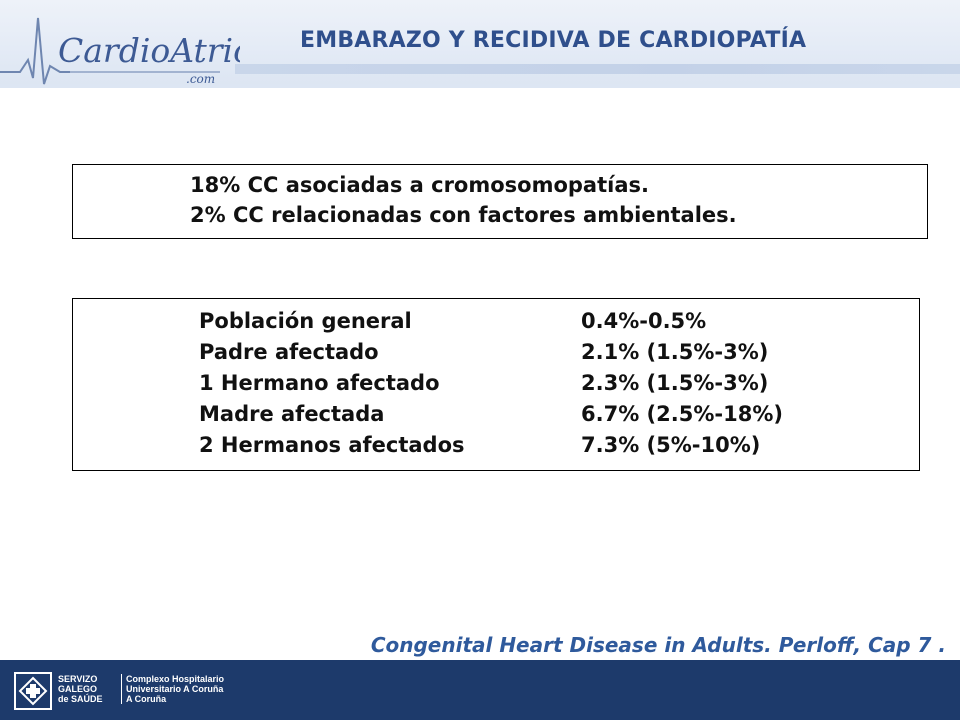 Image resolution: width=960 pixels, height=720 pixels. I want to click on table-row: Padre afectado 2.1% (1.5%-3%), so click(496, 355).